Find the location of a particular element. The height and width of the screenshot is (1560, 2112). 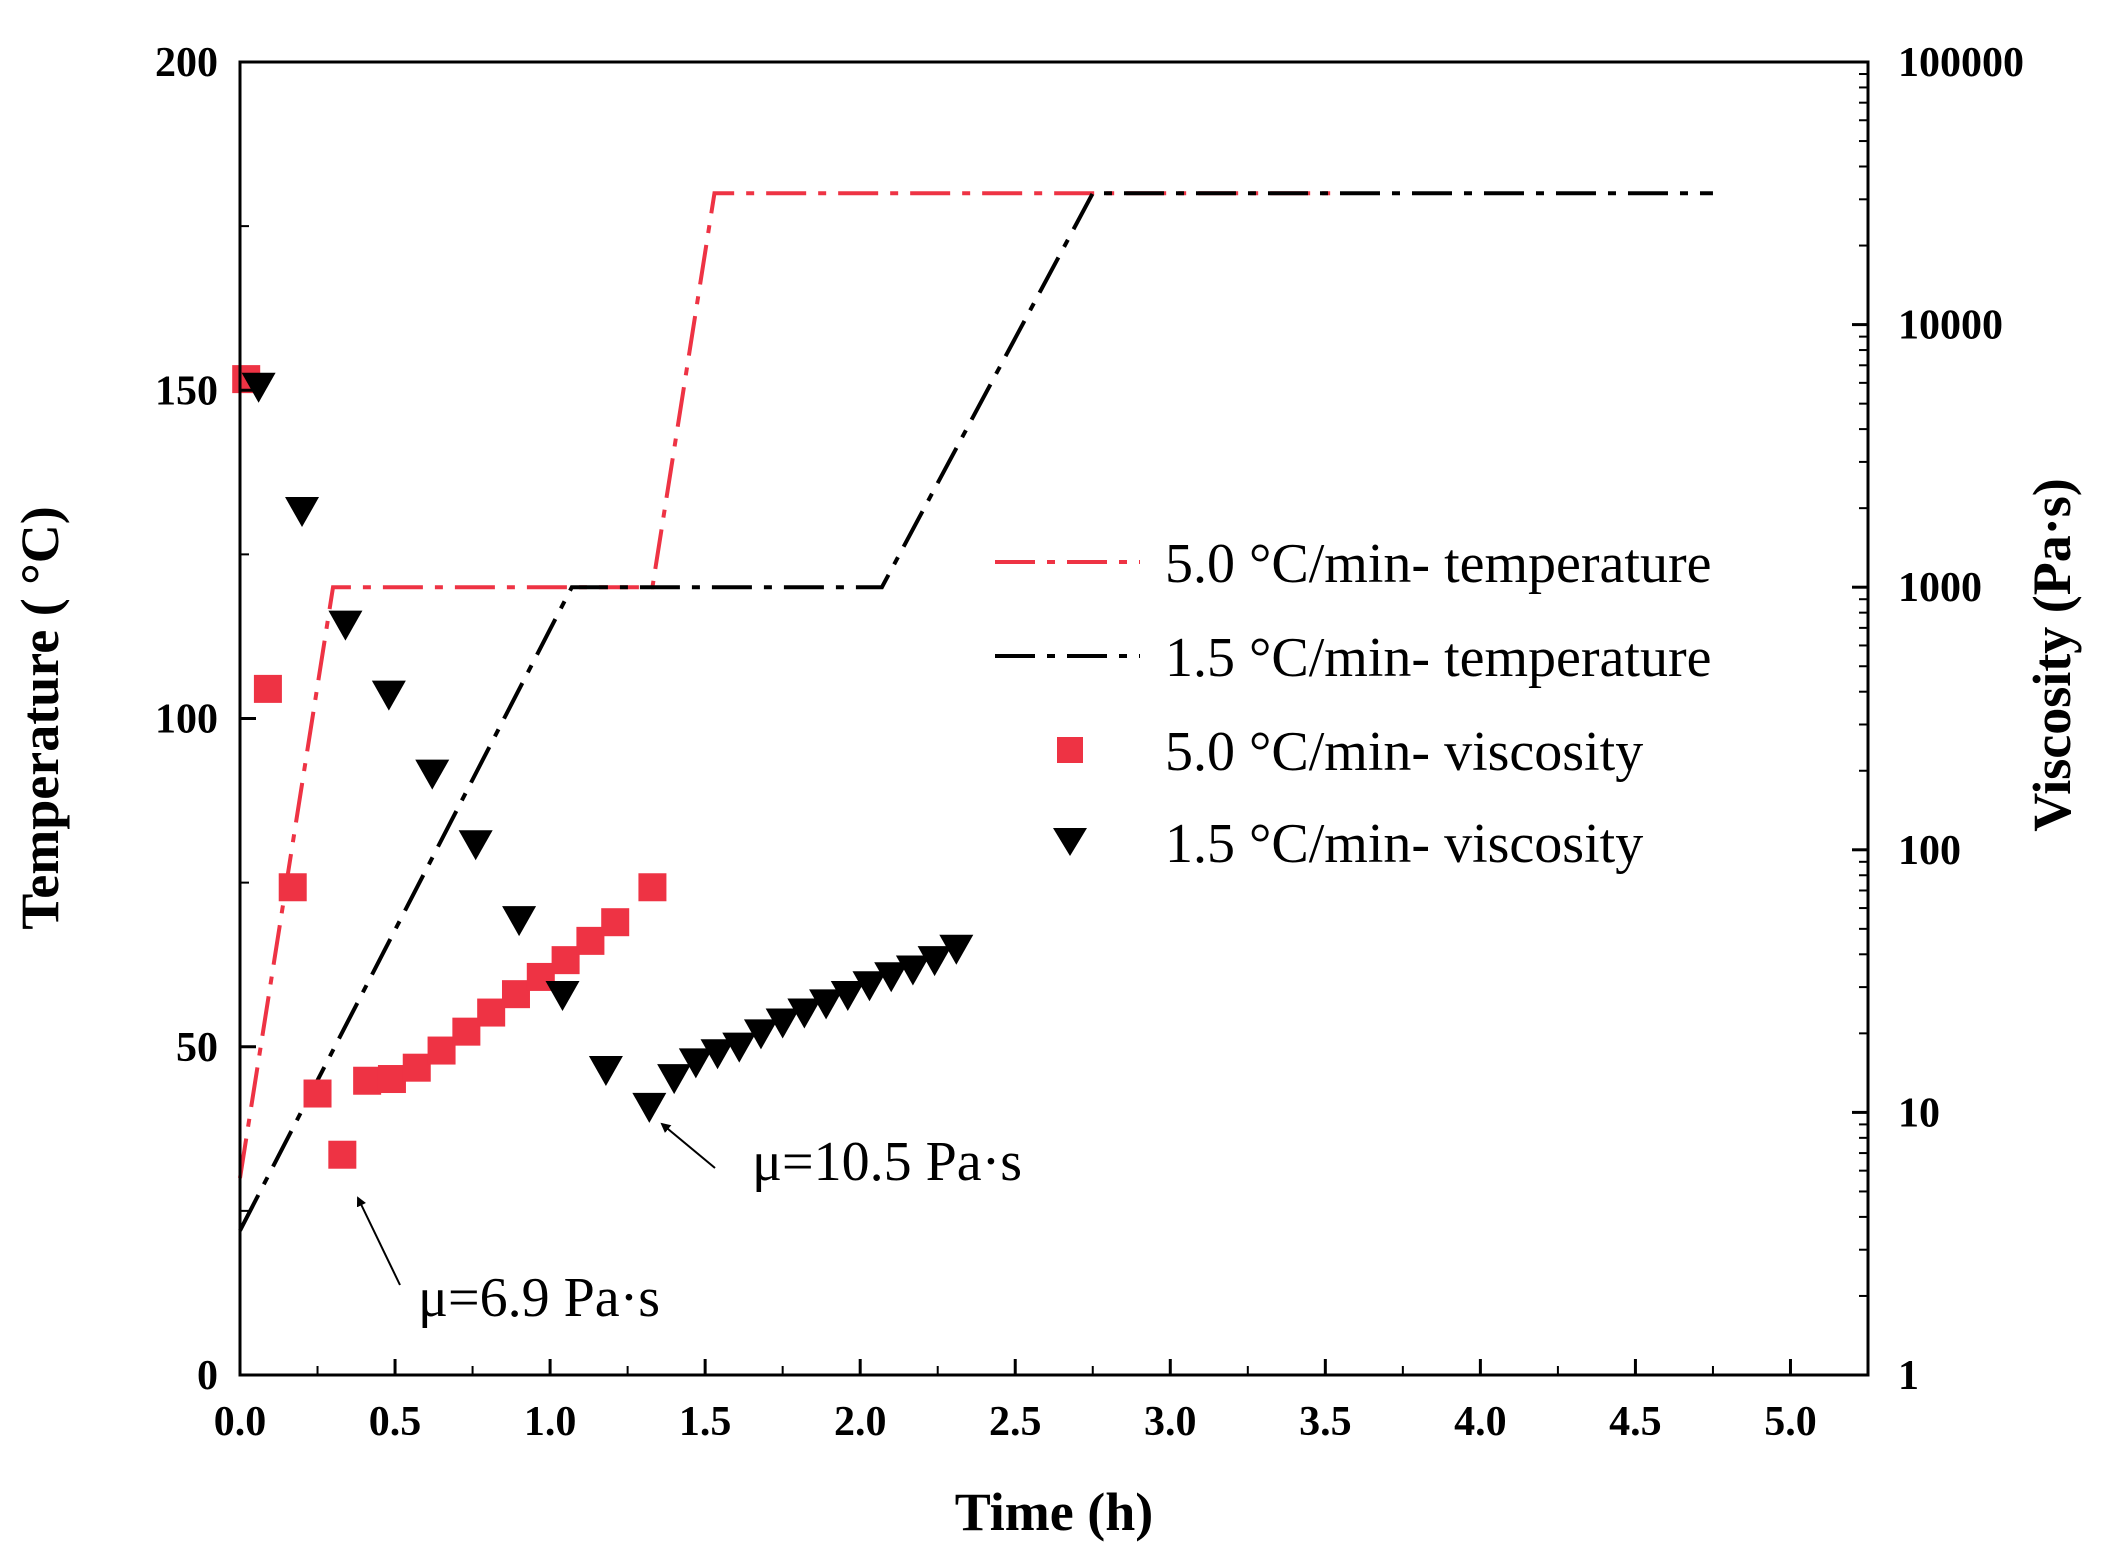

legend-label-5c-viscosity: 5.0 °C/min- viscosity is located at coordinates (1404, 752).